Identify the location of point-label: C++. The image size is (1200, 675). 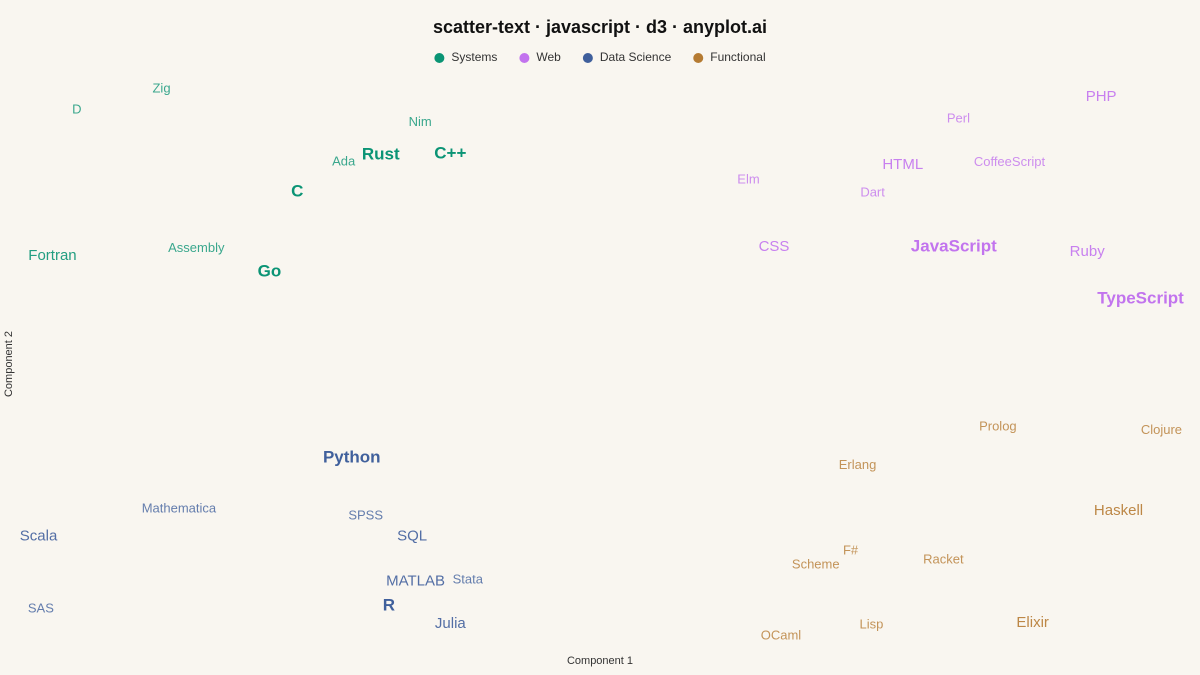
(450, 152).